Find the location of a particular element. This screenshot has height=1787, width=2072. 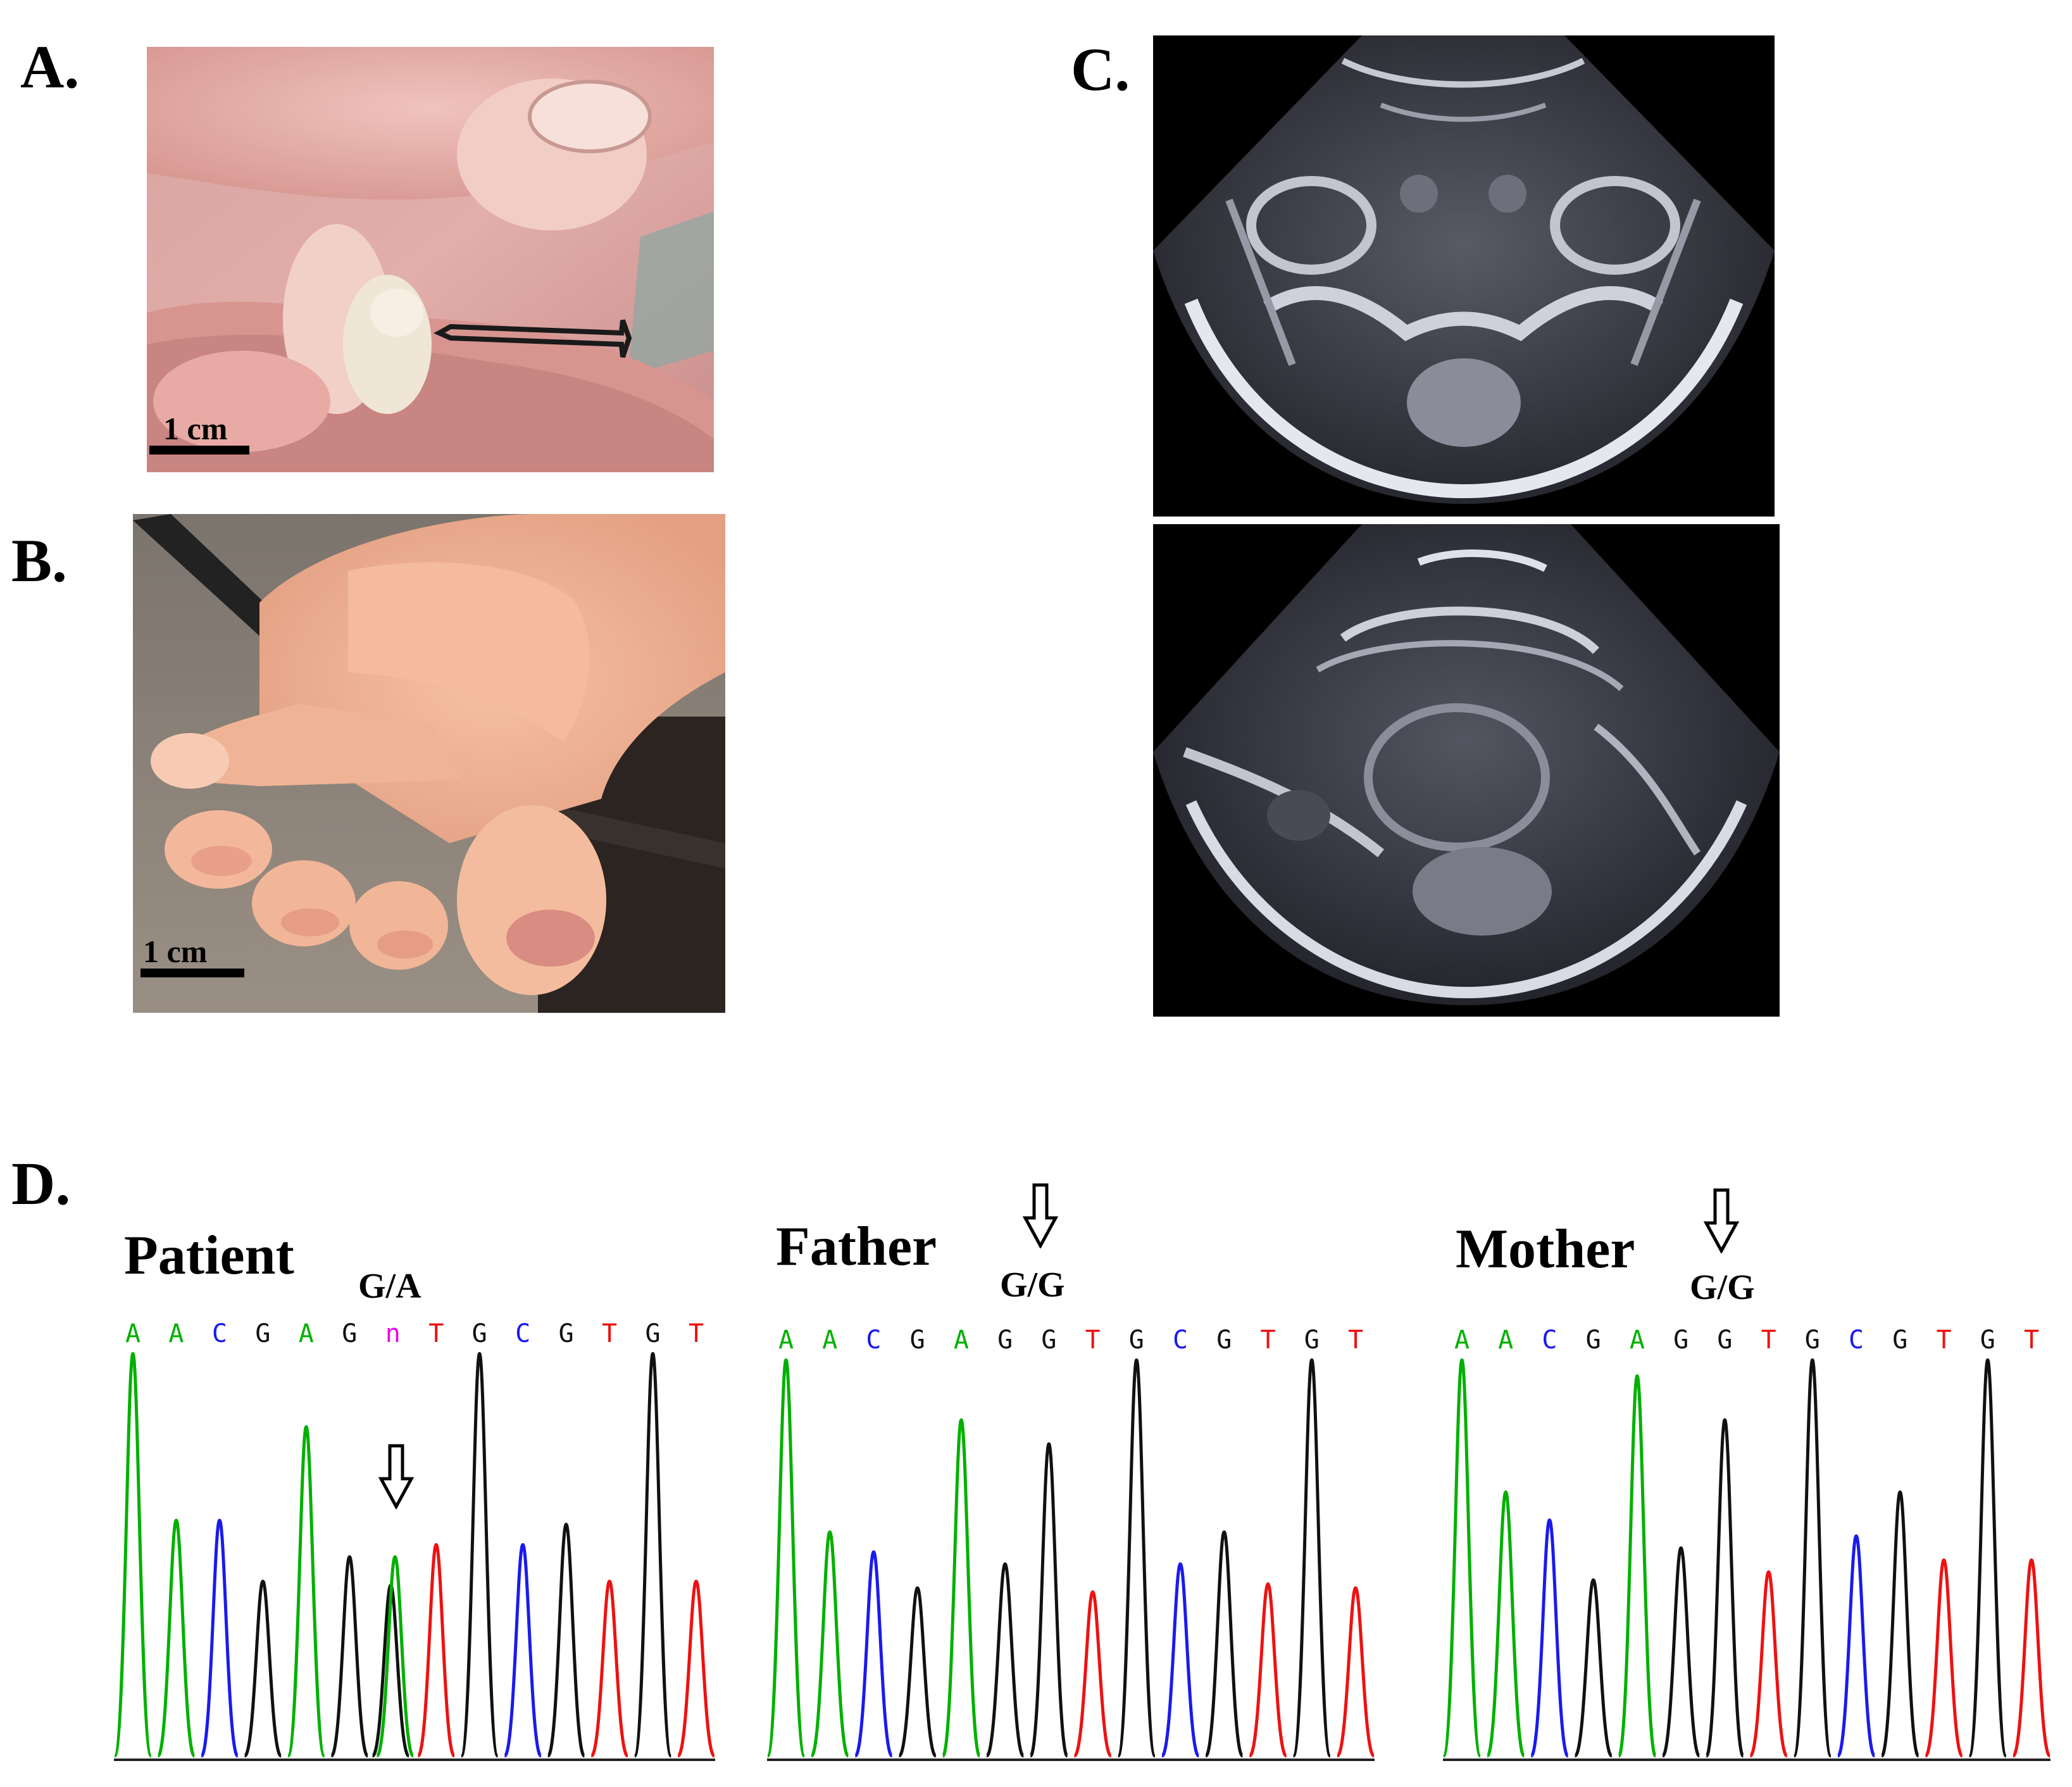

panel-c-separator is located at coordinates (1465, 520).